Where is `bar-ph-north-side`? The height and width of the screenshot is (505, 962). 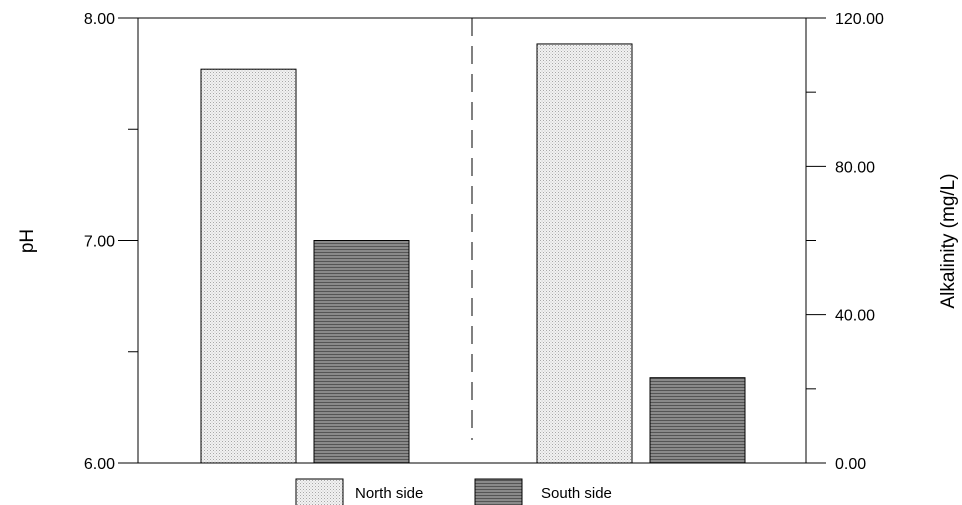 bar-ph-north-side is located at coordinates (248, 266).